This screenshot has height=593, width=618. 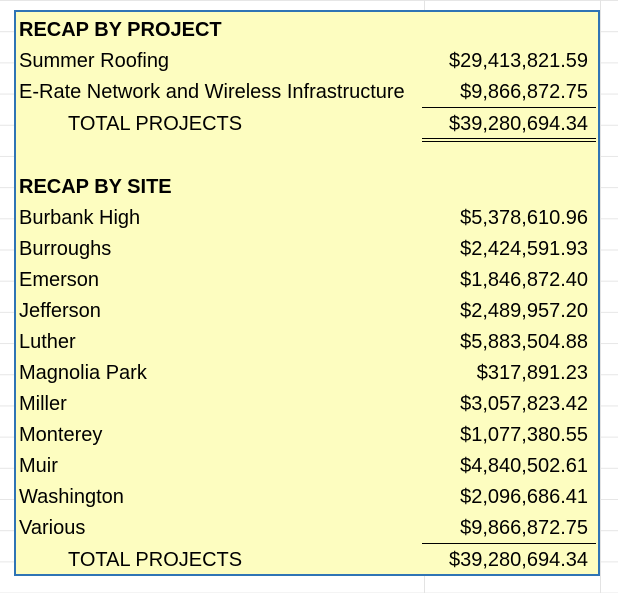 What do you see at coordinates (59, 280) in the screenshot?
I see `site-name: Emerson` at bounding box center [59, 280].